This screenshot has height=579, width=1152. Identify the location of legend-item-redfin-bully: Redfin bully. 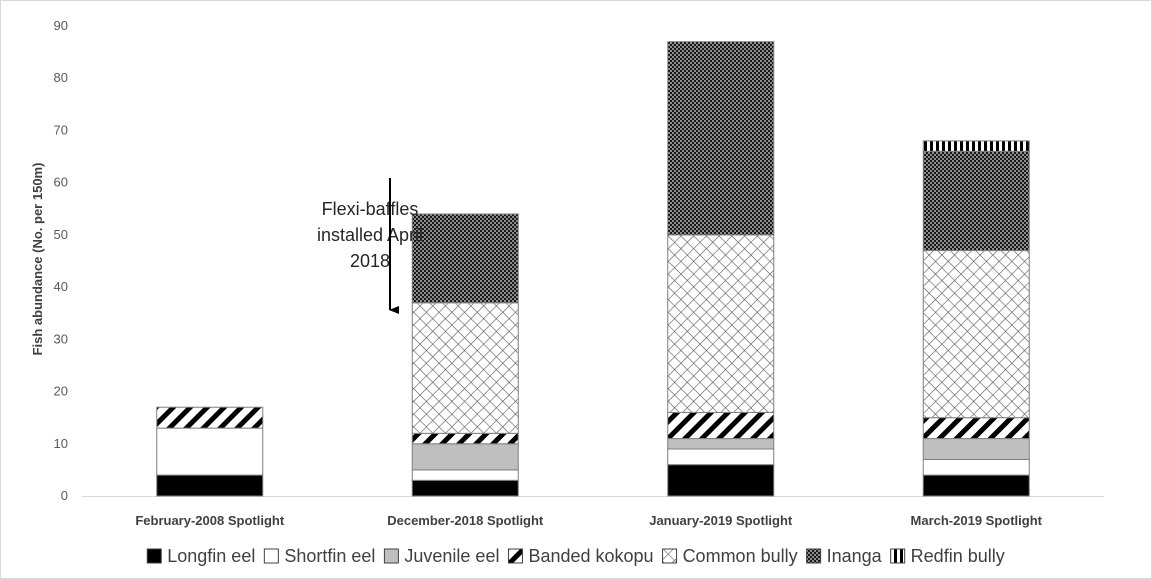
(947, 556).